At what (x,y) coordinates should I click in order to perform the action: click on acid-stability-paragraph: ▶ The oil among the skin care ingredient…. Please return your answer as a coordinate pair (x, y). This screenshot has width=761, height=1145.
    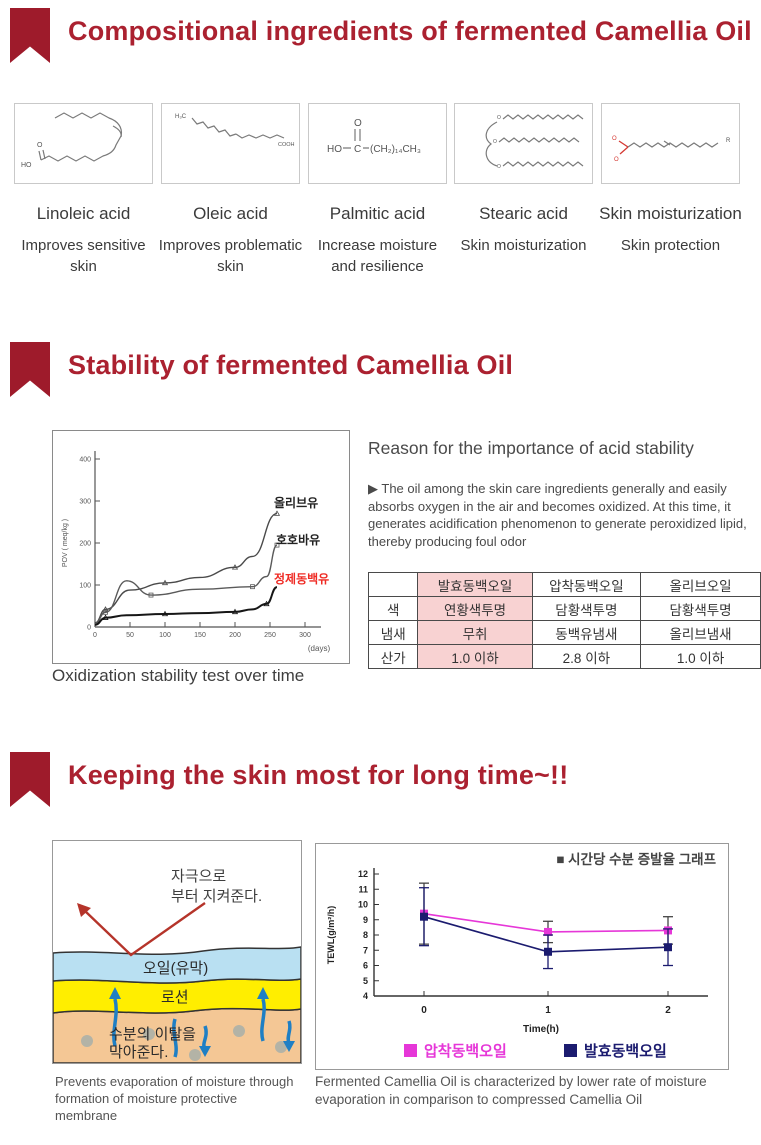
    Looking at the image, I should click on (557, 515).